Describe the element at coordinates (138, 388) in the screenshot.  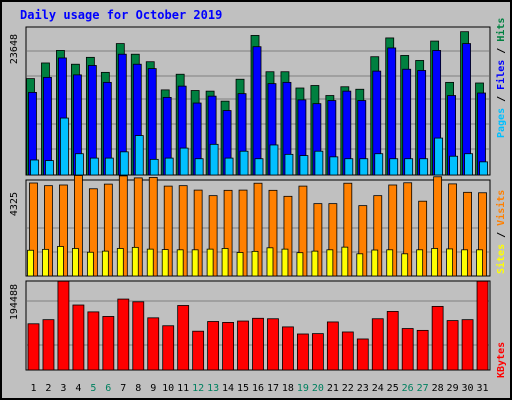
I see `x-tick-label-8: 8` at that location.